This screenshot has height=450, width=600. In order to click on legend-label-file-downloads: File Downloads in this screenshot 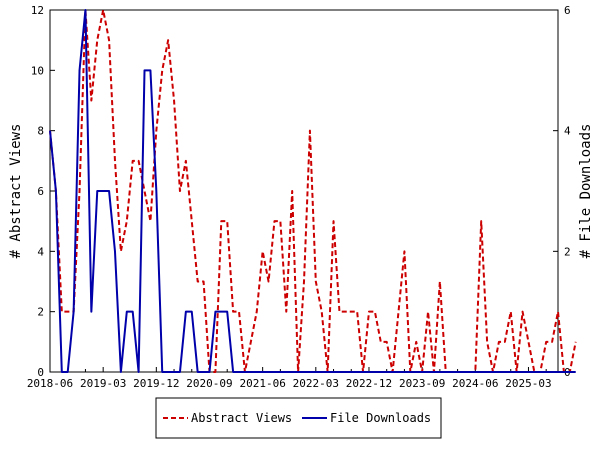, I will do `click(380, 418)`.